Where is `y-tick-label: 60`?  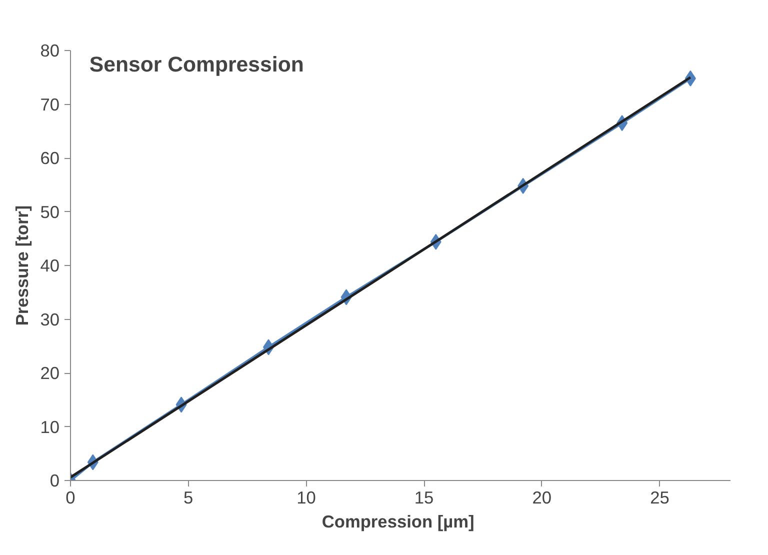
y-tick-label: 60 is located at coordinates (50, 158).